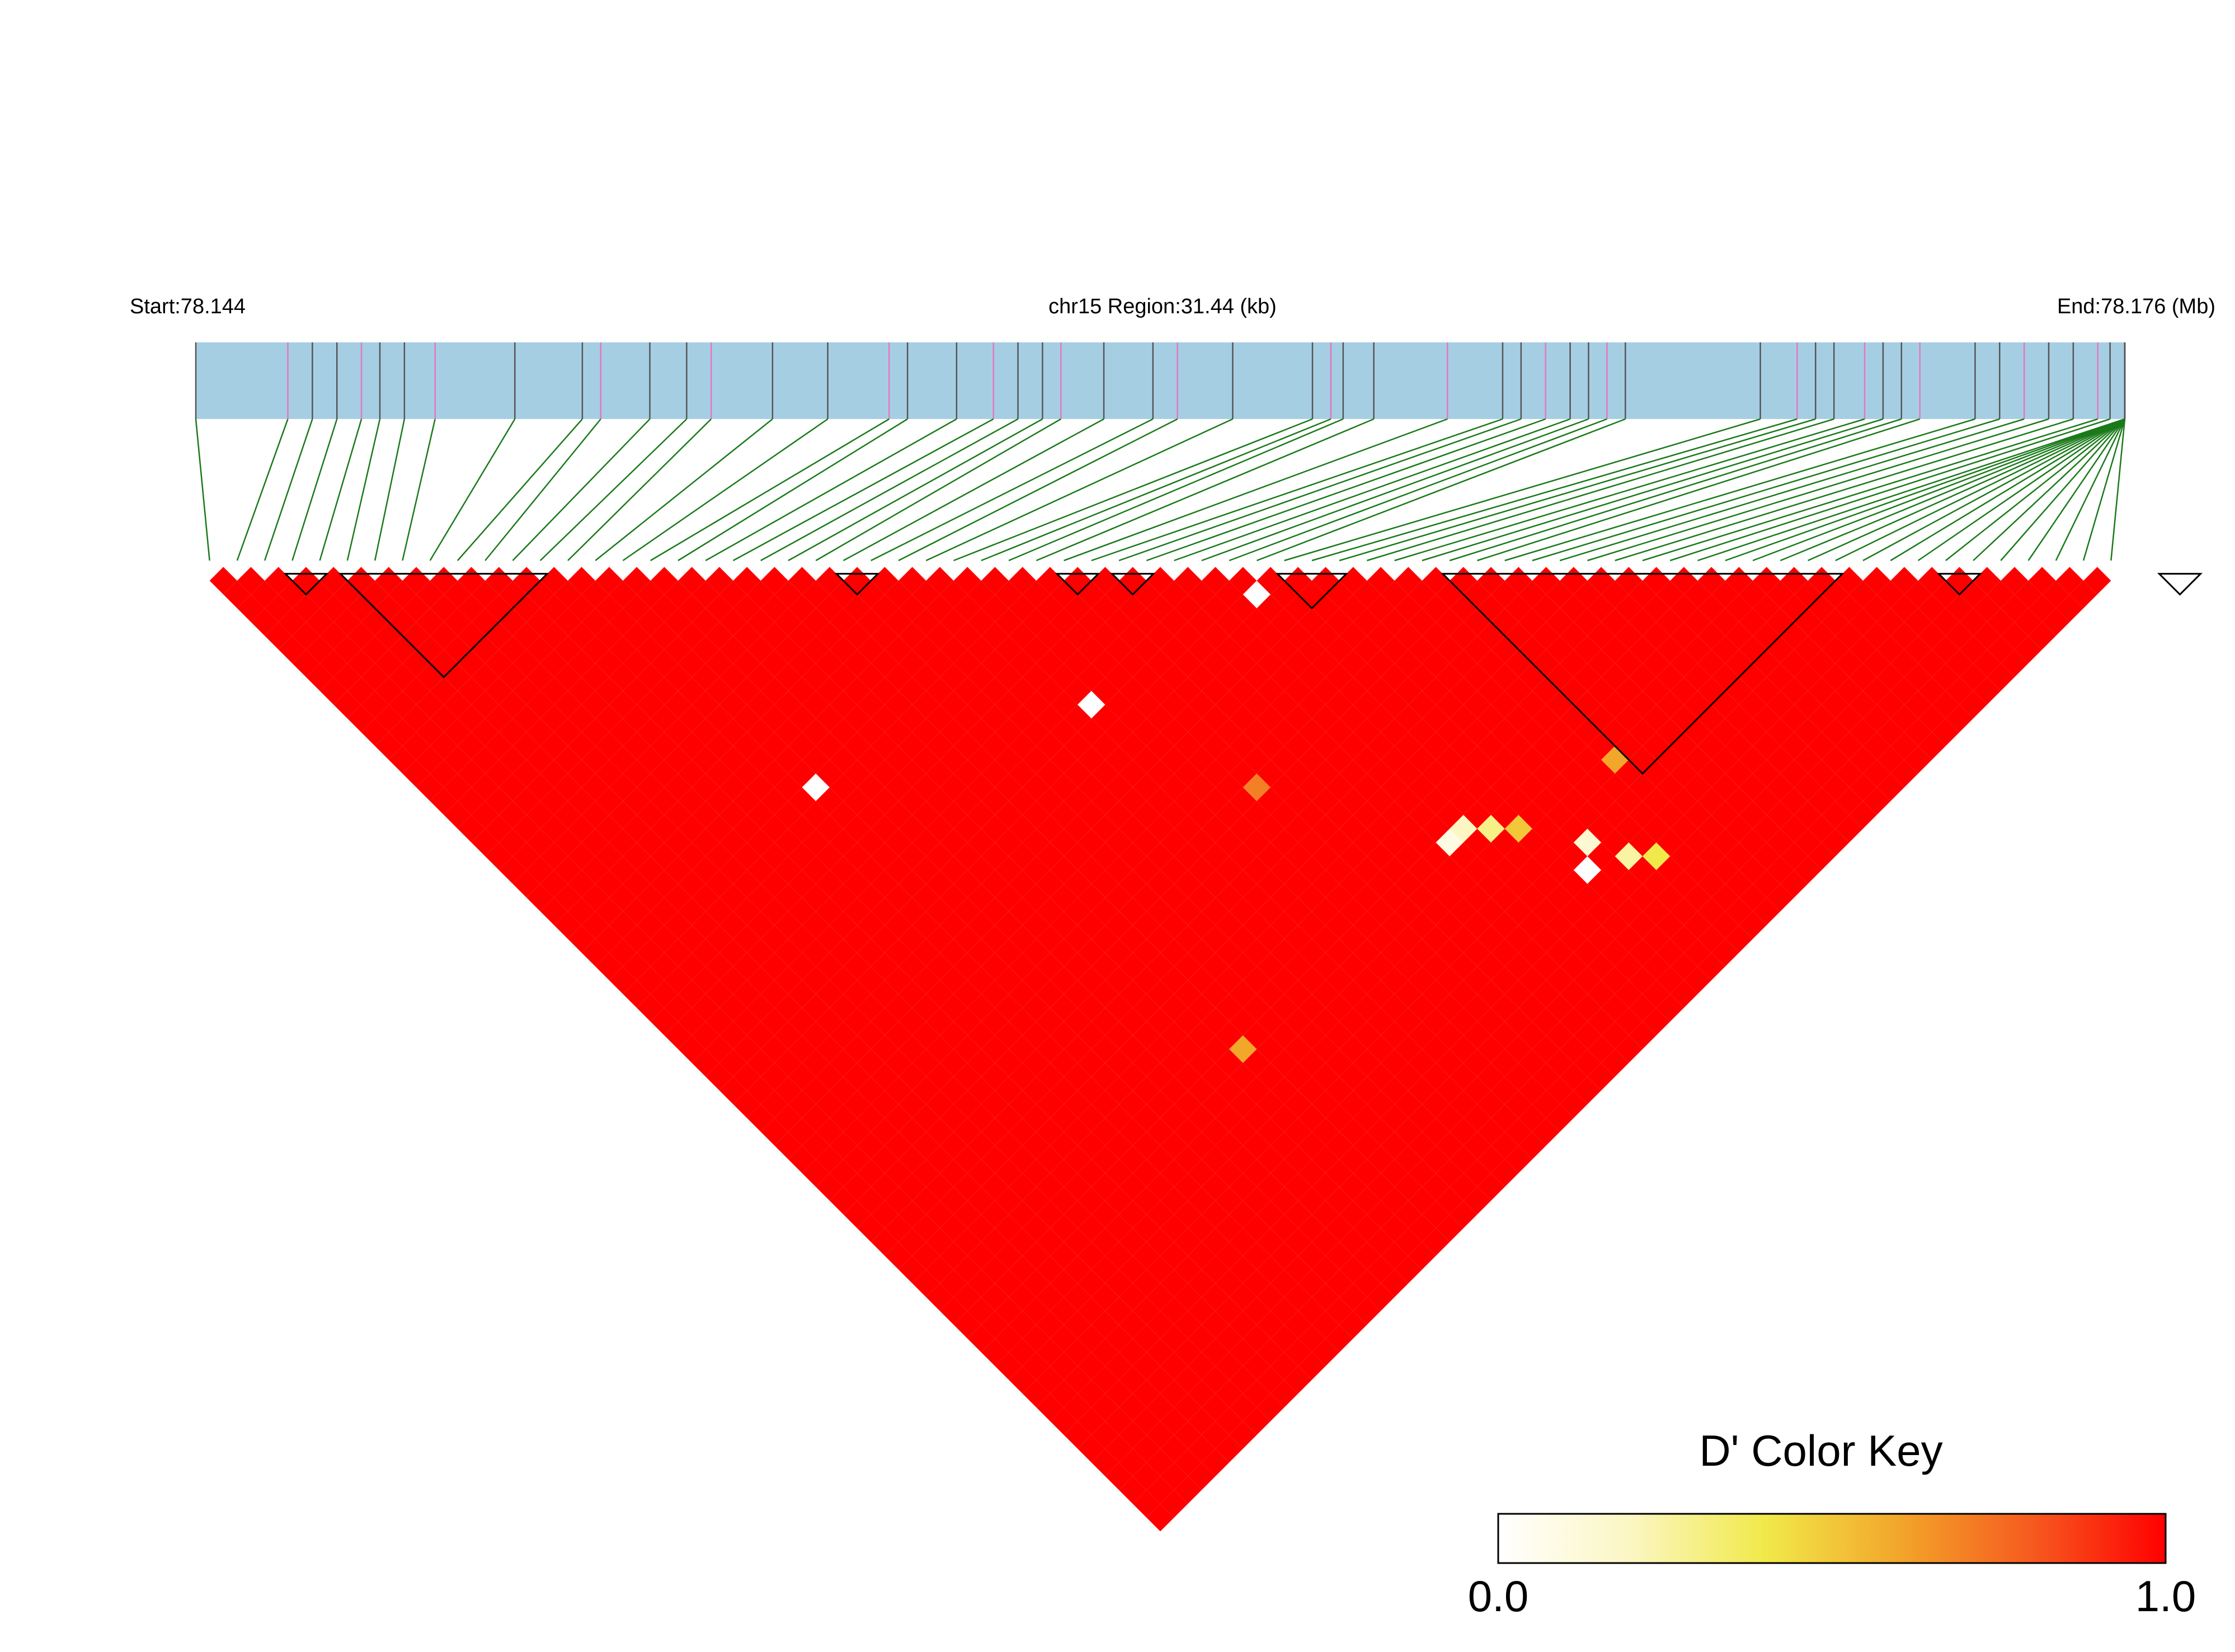  Describe the element at coordinates (2180, 585) in the screenshot. I see `haplotype-block-outline` at that location.